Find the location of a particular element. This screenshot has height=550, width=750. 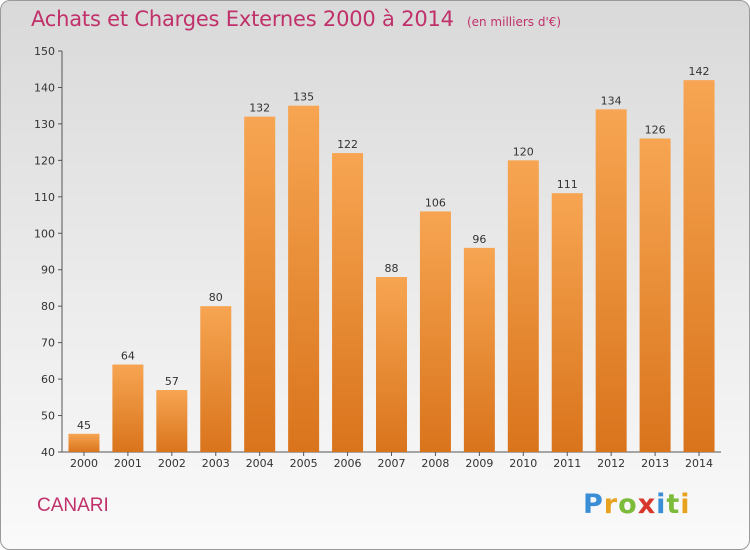

x-tick-label: 2007 is located at coordinates (392, 463).